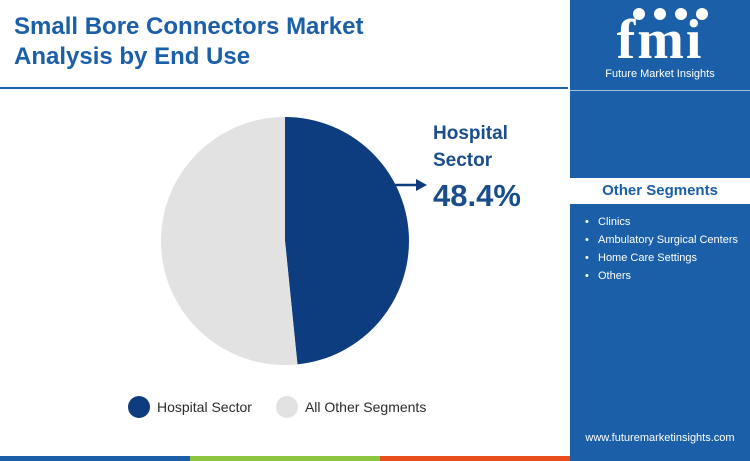 This screenshot has height=461, width=750. What do you see at coordinates (139, 407) in the screenshot?
I see `legend-swatch-hospital-sector` at bounding box center [139, 407].